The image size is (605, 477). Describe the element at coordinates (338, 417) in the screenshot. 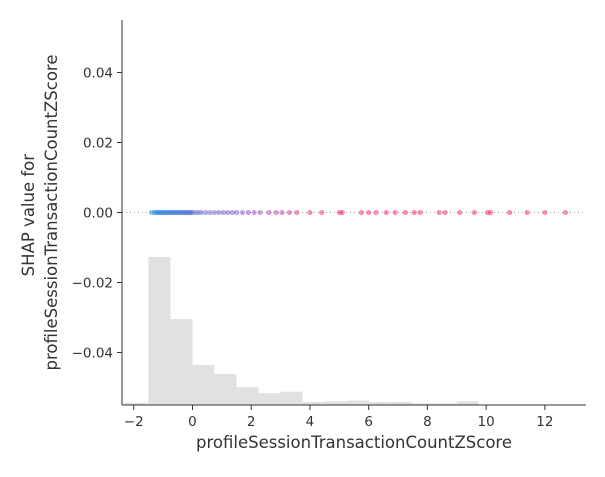

I see `x-ticks: −2 0 2 4 6 8 10 12` at that location.